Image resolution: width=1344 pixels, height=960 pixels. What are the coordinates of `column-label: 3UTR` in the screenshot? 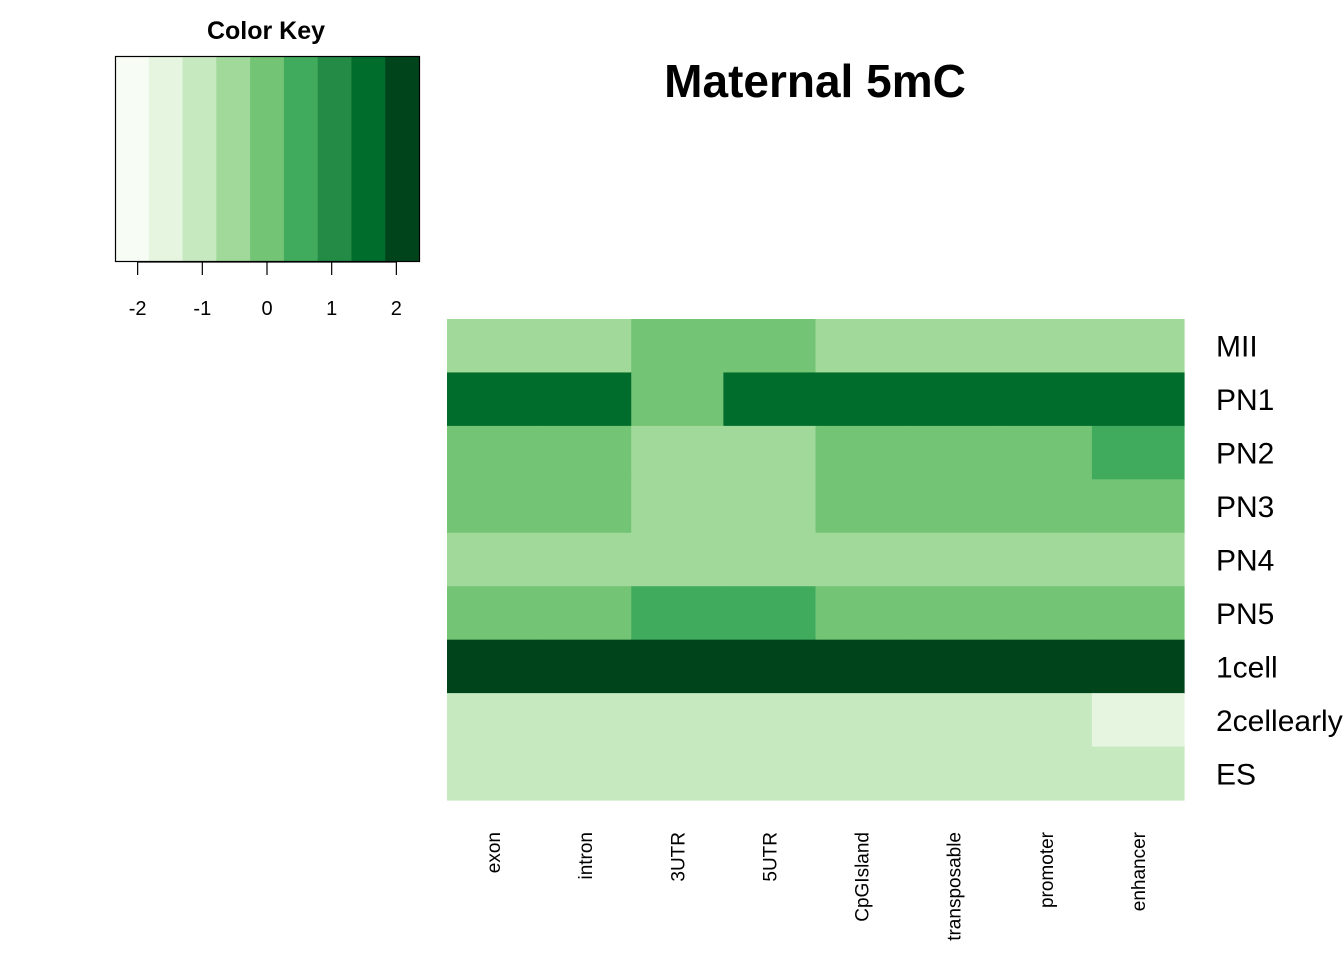 It's located at (678, 857).